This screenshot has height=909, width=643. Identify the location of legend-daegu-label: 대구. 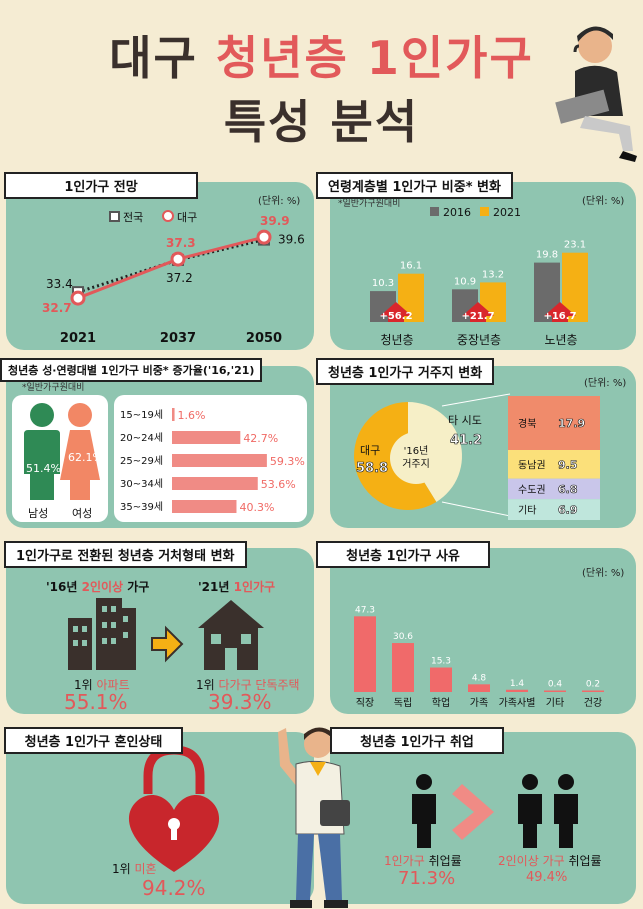
(187, 217).